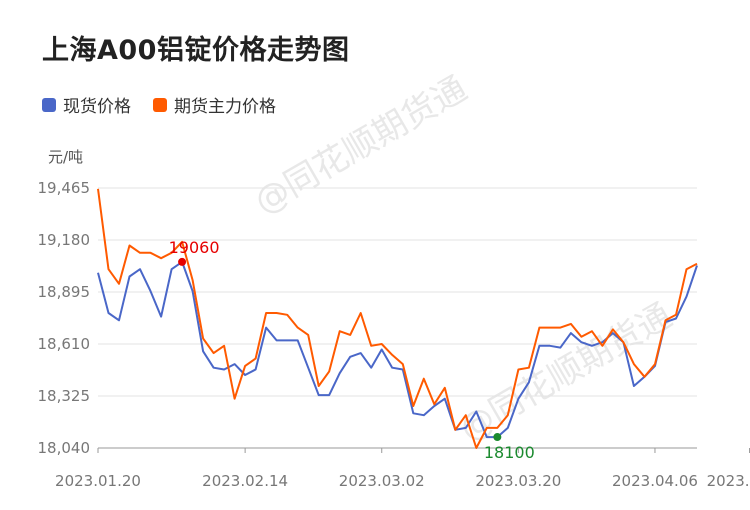 This screenshot has width=750, height=510. Describe the element at coordinates (245, 481) in the screenshot. I see `x-tick-label: 2023.02.14` at that location.